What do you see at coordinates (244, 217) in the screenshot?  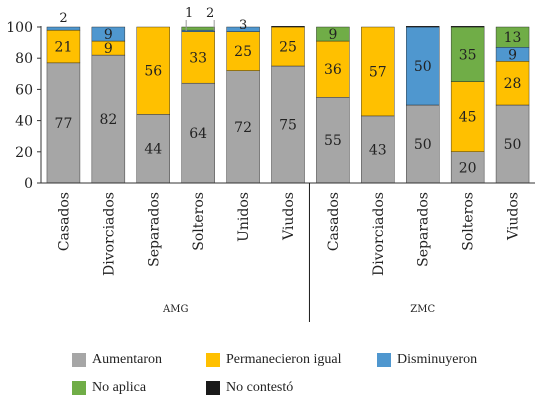 I see `x-tick-label: Unidos` at bounding box center [244, 217].